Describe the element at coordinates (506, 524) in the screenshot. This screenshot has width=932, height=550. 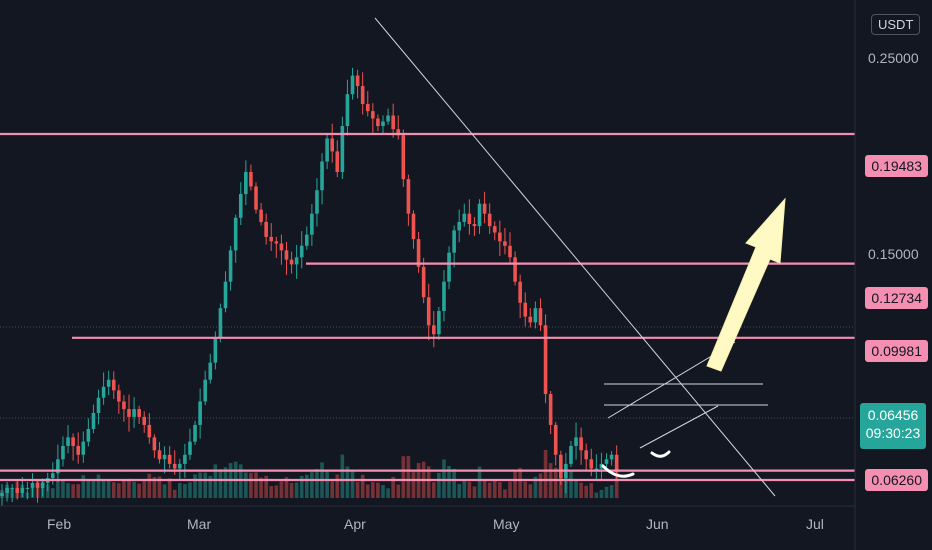
I see `time-tick-may: May` at that location.